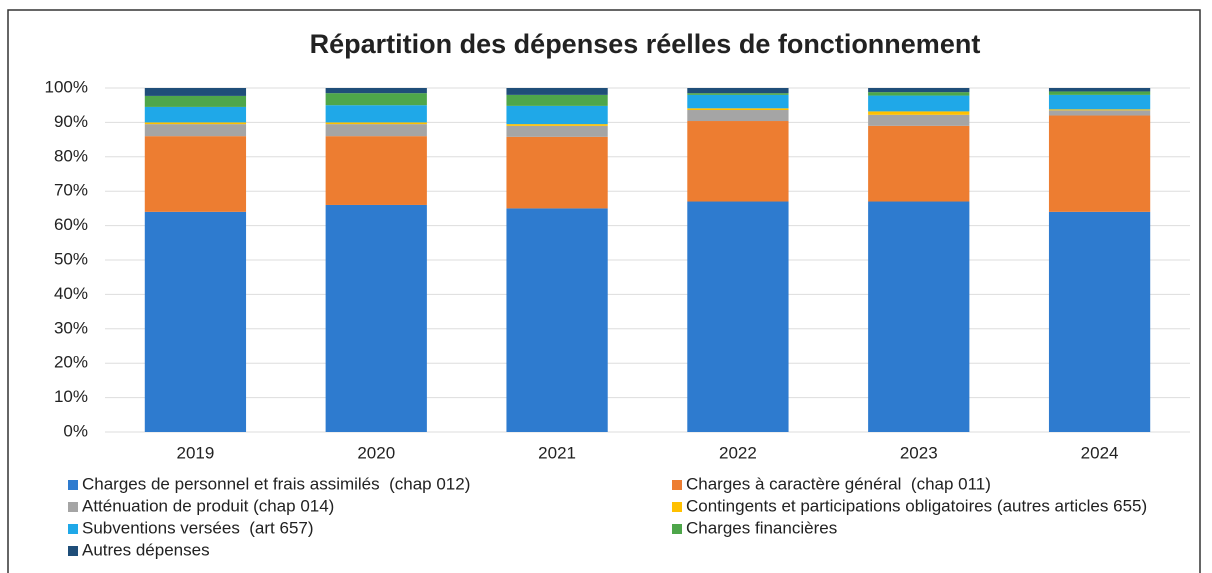 The height and width of the screenshot is (573, 1212). I want to click on x-tick-label: 2023, so click(919, 452).